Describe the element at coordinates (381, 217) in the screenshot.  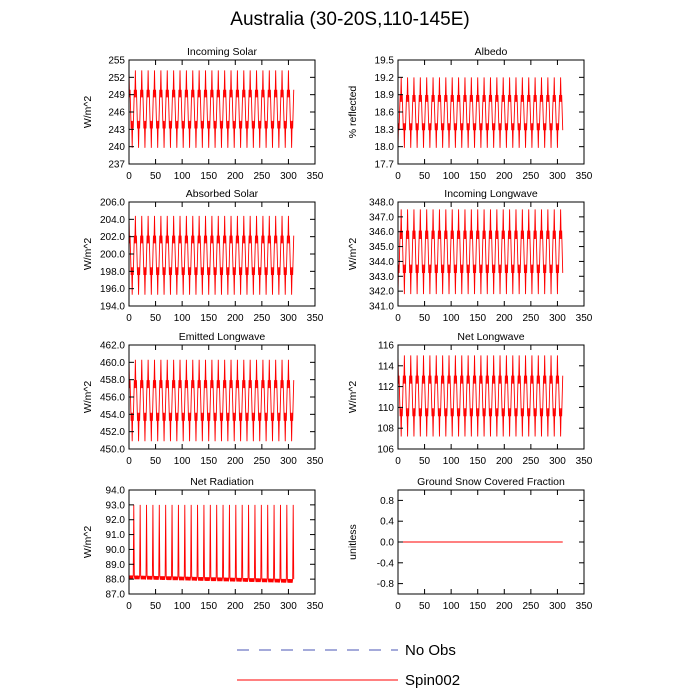
I see `y-tick-label: 347.0` at that location.